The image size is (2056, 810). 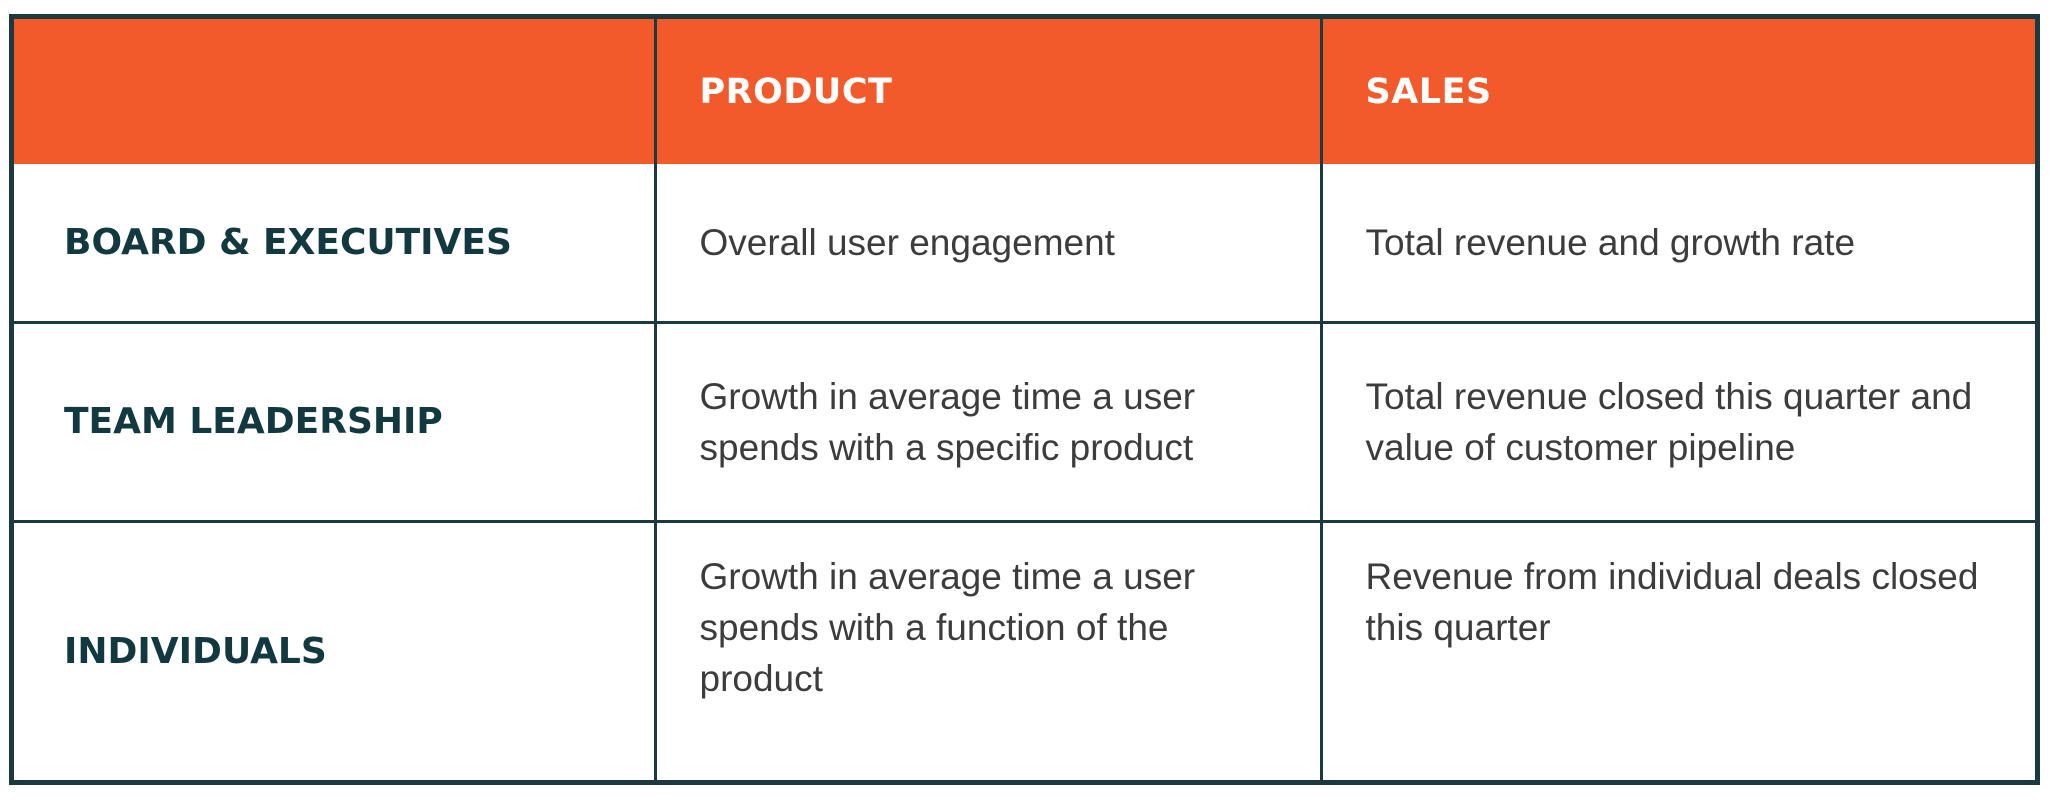 What do you see at coordinates (335, 91) in the screenshot?
I see `header-corner-cell` at bounding box center [335, 91].